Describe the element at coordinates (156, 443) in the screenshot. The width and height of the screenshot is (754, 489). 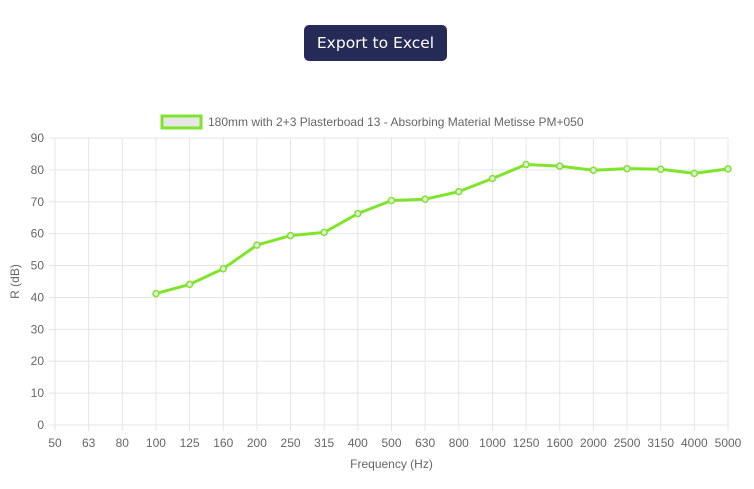
I see `x-tick-label: 100` at that location.